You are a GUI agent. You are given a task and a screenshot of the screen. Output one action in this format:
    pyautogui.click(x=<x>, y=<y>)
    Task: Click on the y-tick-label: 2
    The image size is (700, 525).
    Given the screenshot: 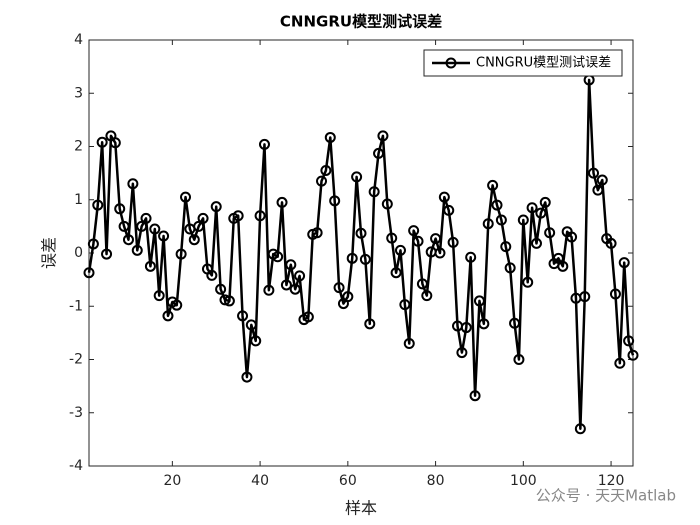 What is the action you would take?
    pyautogui.click(x=78, y=147)
    